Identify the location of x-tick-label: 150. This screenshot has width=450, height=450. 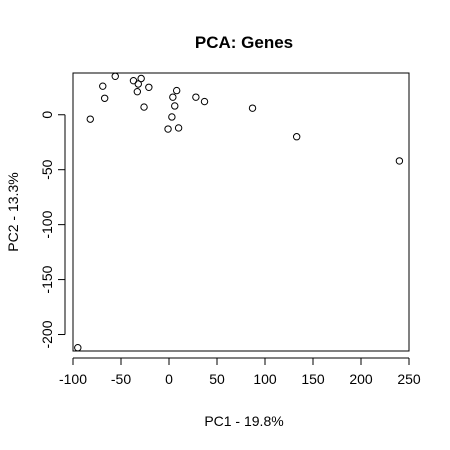
(313, 379).